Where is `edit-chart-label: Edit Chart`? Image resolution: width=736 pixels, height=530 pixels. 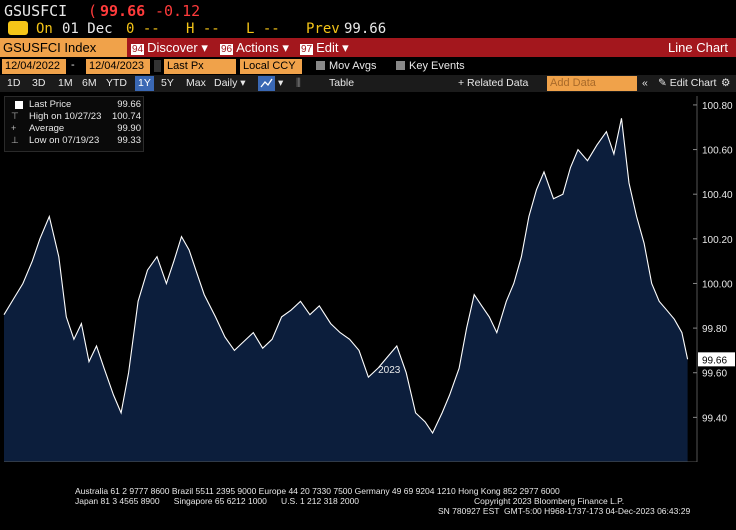
edit-chart-label: Edit Chart is located at coordinates (693, 83).